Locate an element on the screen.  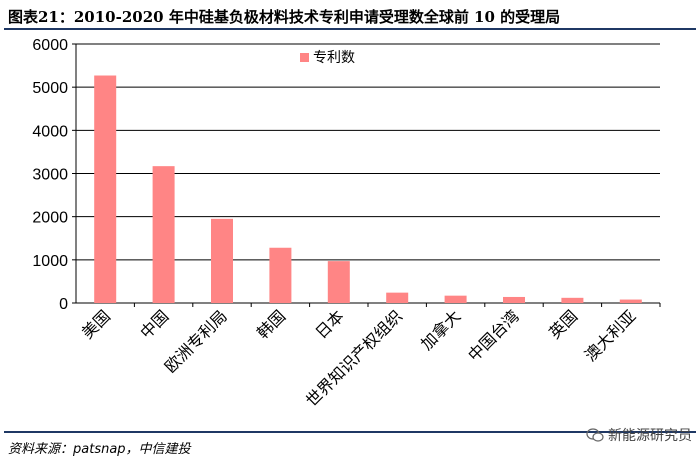
top-rule is located at coordinates (350, 29).